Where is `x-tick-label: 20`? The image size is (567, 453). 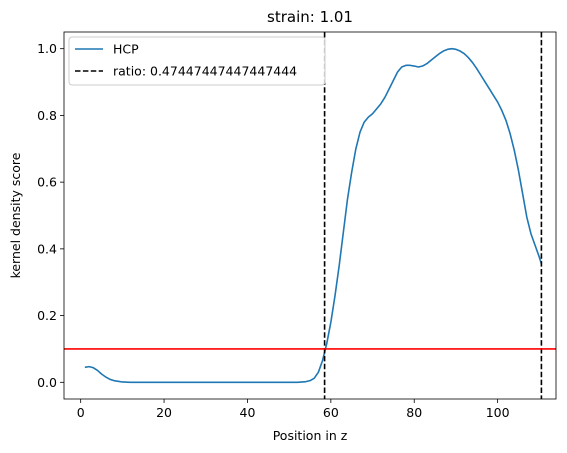 x-tick-label: 20 is located at coordinates (164, 412).